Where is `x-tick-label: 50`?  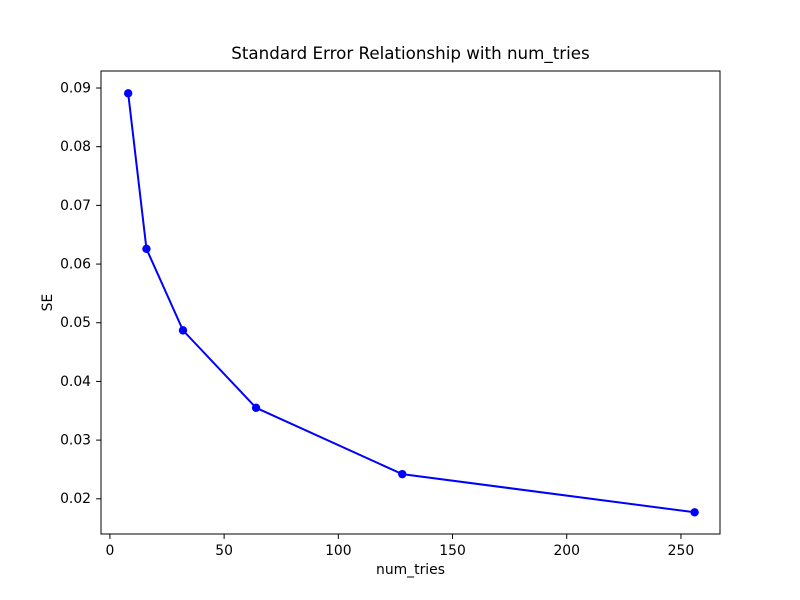 x-tick-label: 50 is located at coordinates (224, 551).